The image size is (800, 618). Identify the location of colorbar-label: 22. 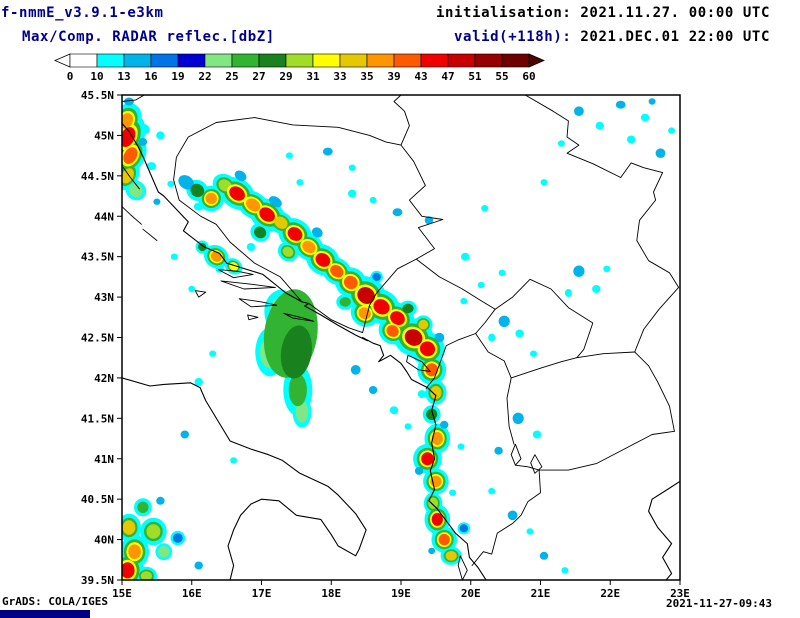
(204, 76).